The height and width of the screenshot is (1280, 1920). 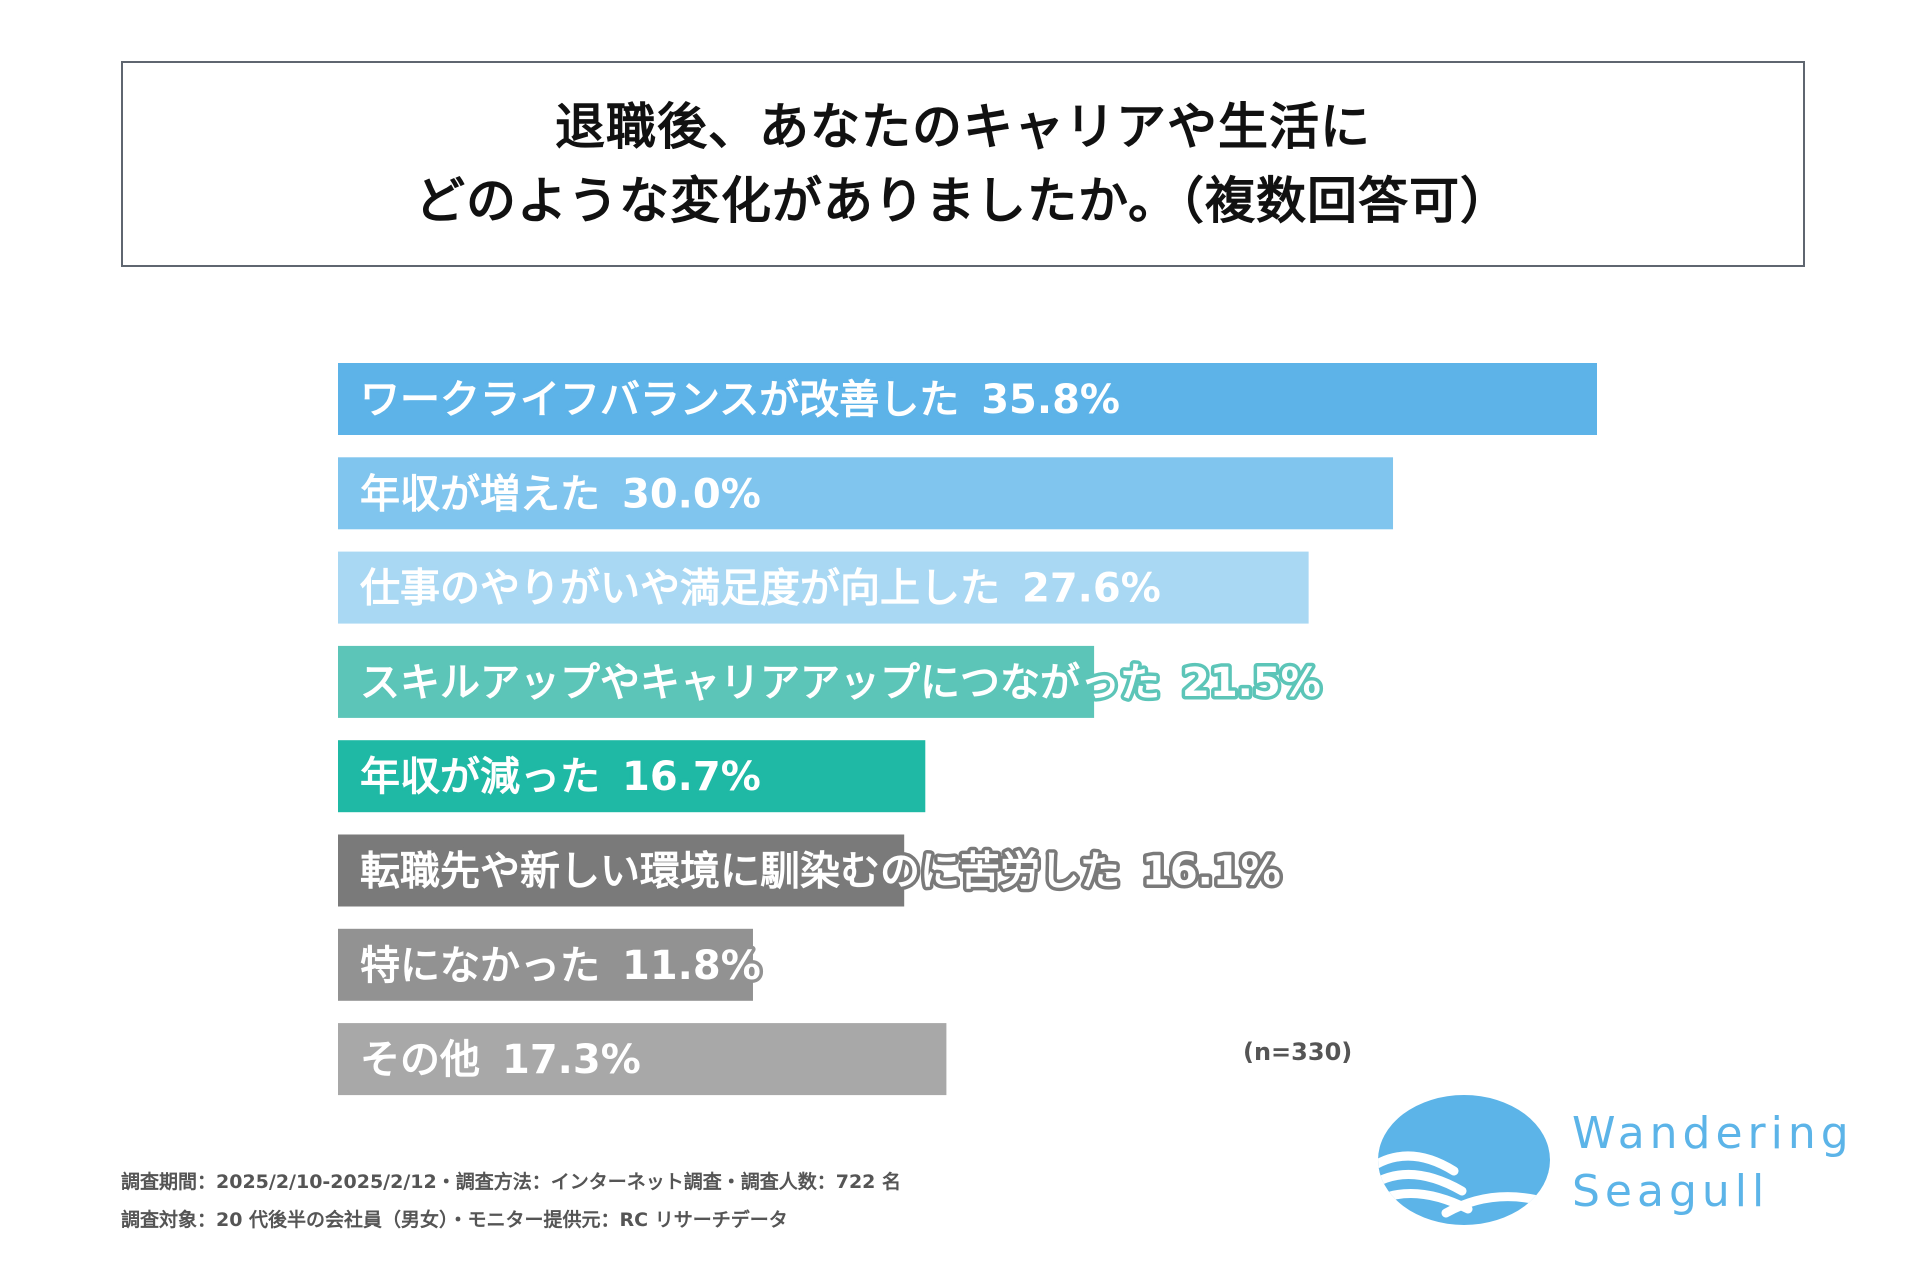 What do you see at coordinates (500, 1060) in the screenshot?
I see `bar-label-8: その他 17.3%` at bounding box center [500, 1060].